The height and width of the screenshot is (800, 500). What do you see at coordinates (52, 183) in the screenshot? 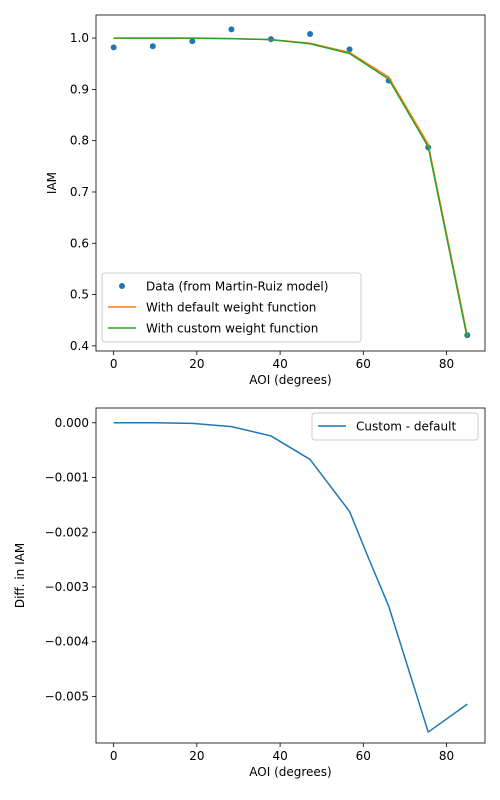
I see `y-axis-label: IAM` at bounding box center [52, 183].